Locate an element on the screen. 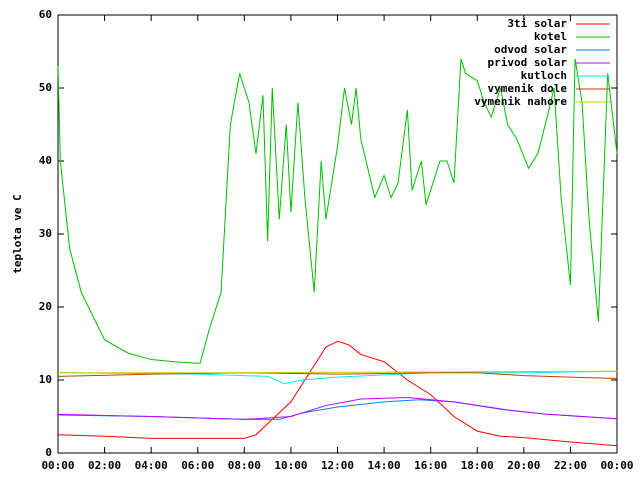 This screenshot has width=640, height=480. legend-label: odvod solar is located at coordinates (530, 49).